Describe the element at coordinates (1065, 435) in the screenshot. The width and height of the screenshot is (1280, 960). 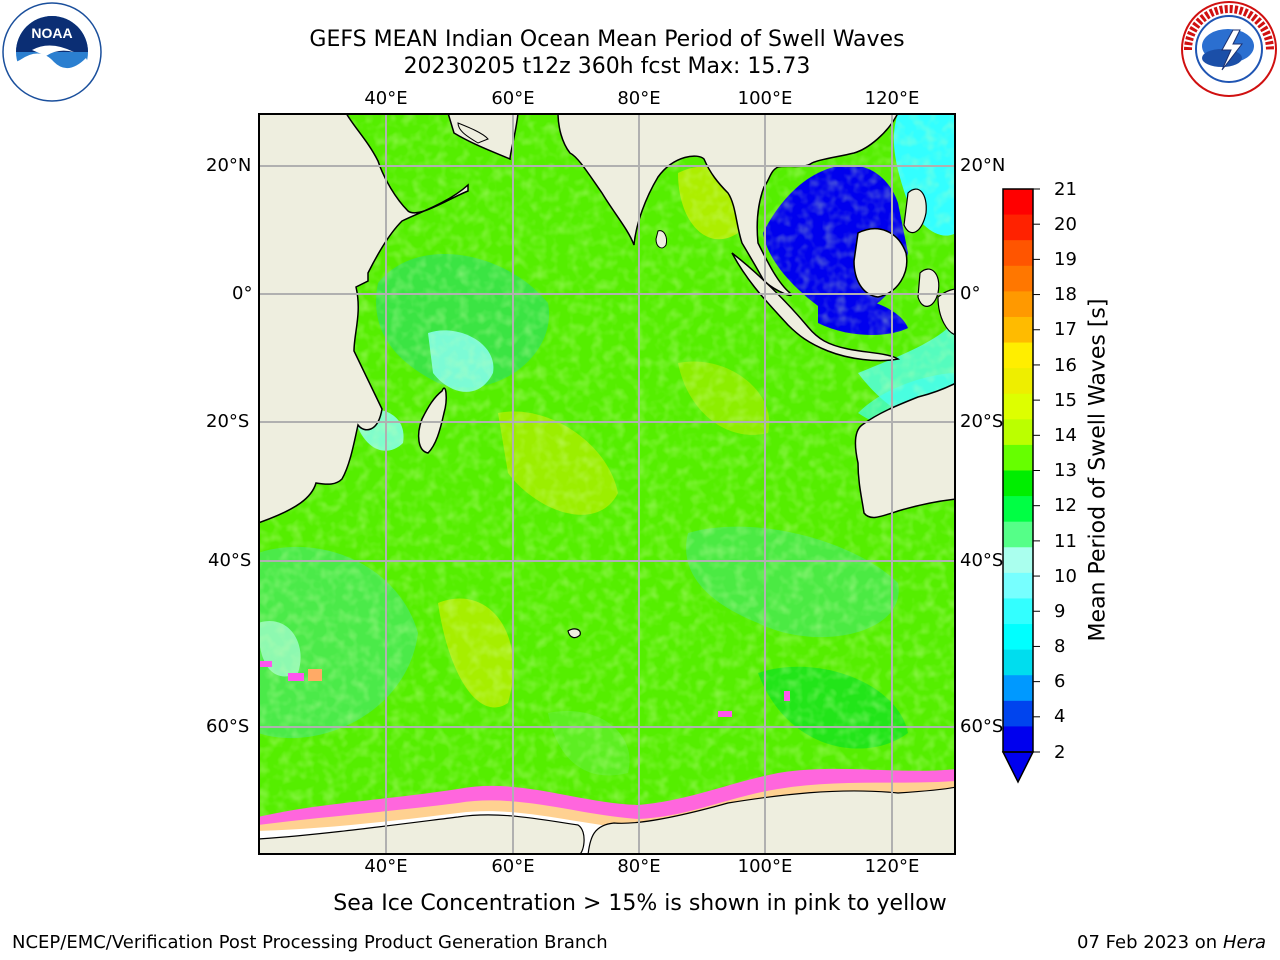
I see `colorbar-tick-label: 14` at that location.